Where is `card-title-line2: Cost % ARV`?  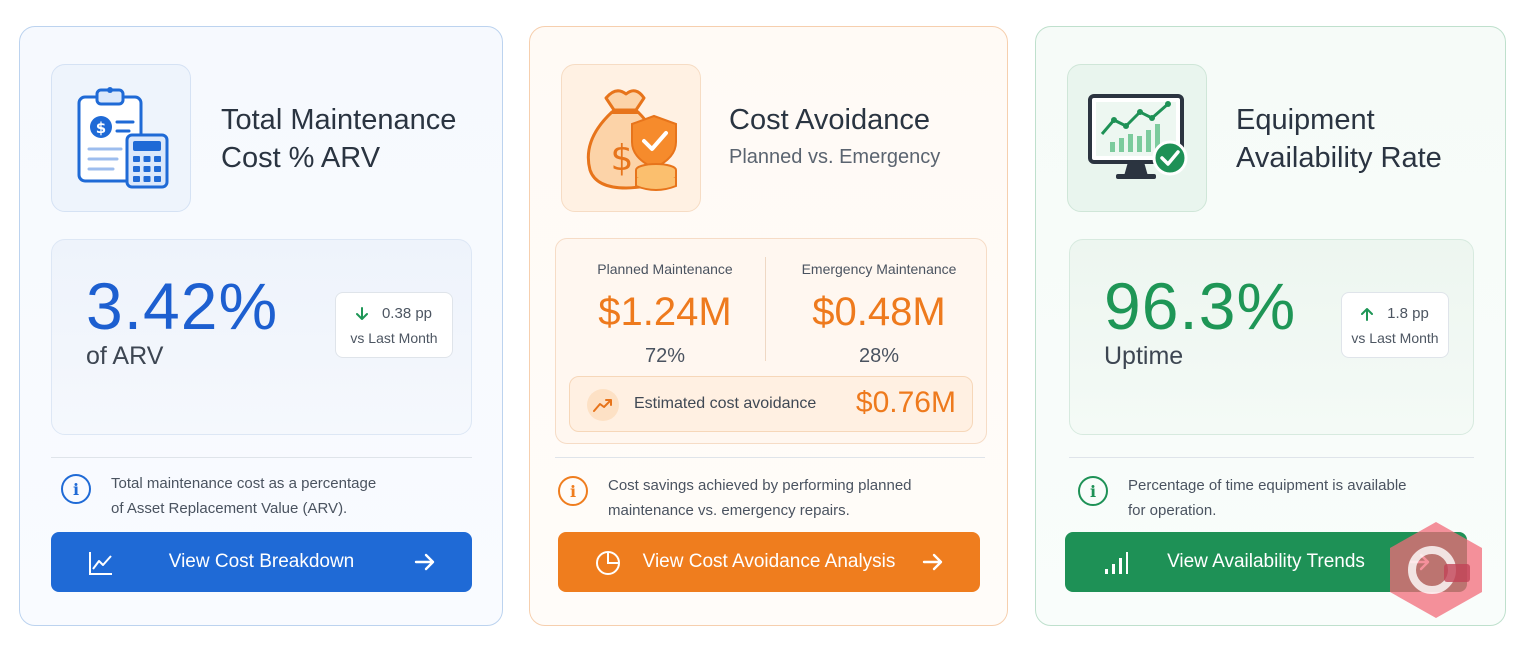
card-title-line2: Cost % ARV is located at coordinates (301, 158).